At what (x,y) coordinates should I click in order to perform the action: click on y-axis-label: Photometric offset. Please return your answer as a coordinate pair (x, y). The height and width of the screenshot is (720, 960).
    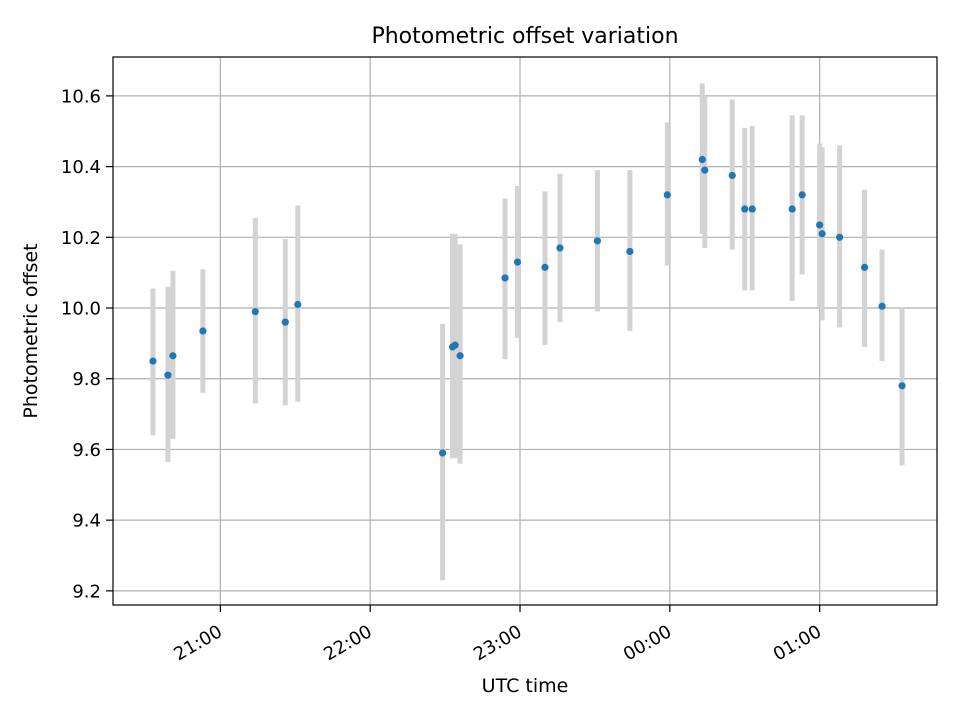
    Looking at the image, I should click on (31, 330).